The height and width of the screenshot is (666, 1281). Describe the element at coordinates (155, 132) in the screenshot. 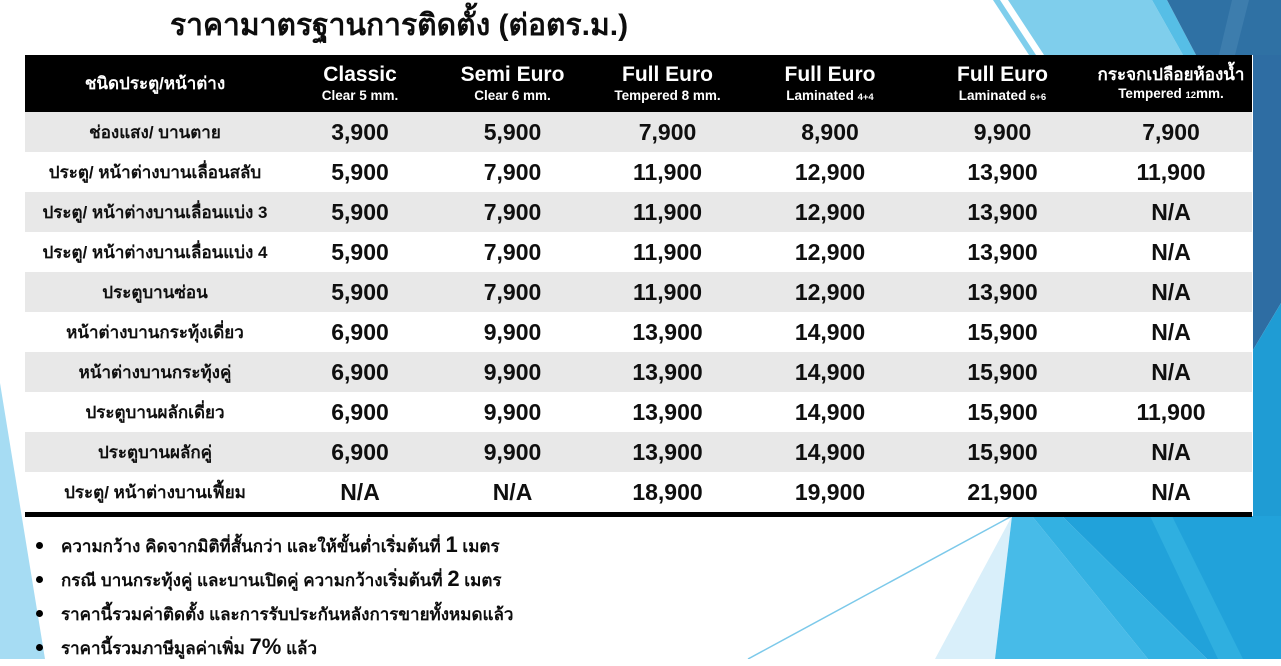

I see `row-label: ช่องแสง/ บานตาย` at that location.